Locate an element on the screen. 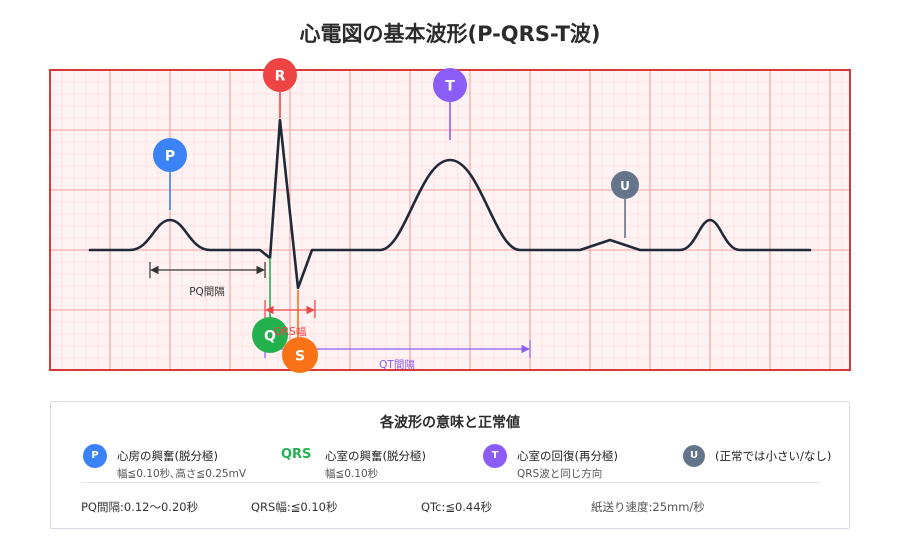 The image size is (900, 550). legend-item-u: U (正常では小さい/なし) is located at coordinates (765, 464).